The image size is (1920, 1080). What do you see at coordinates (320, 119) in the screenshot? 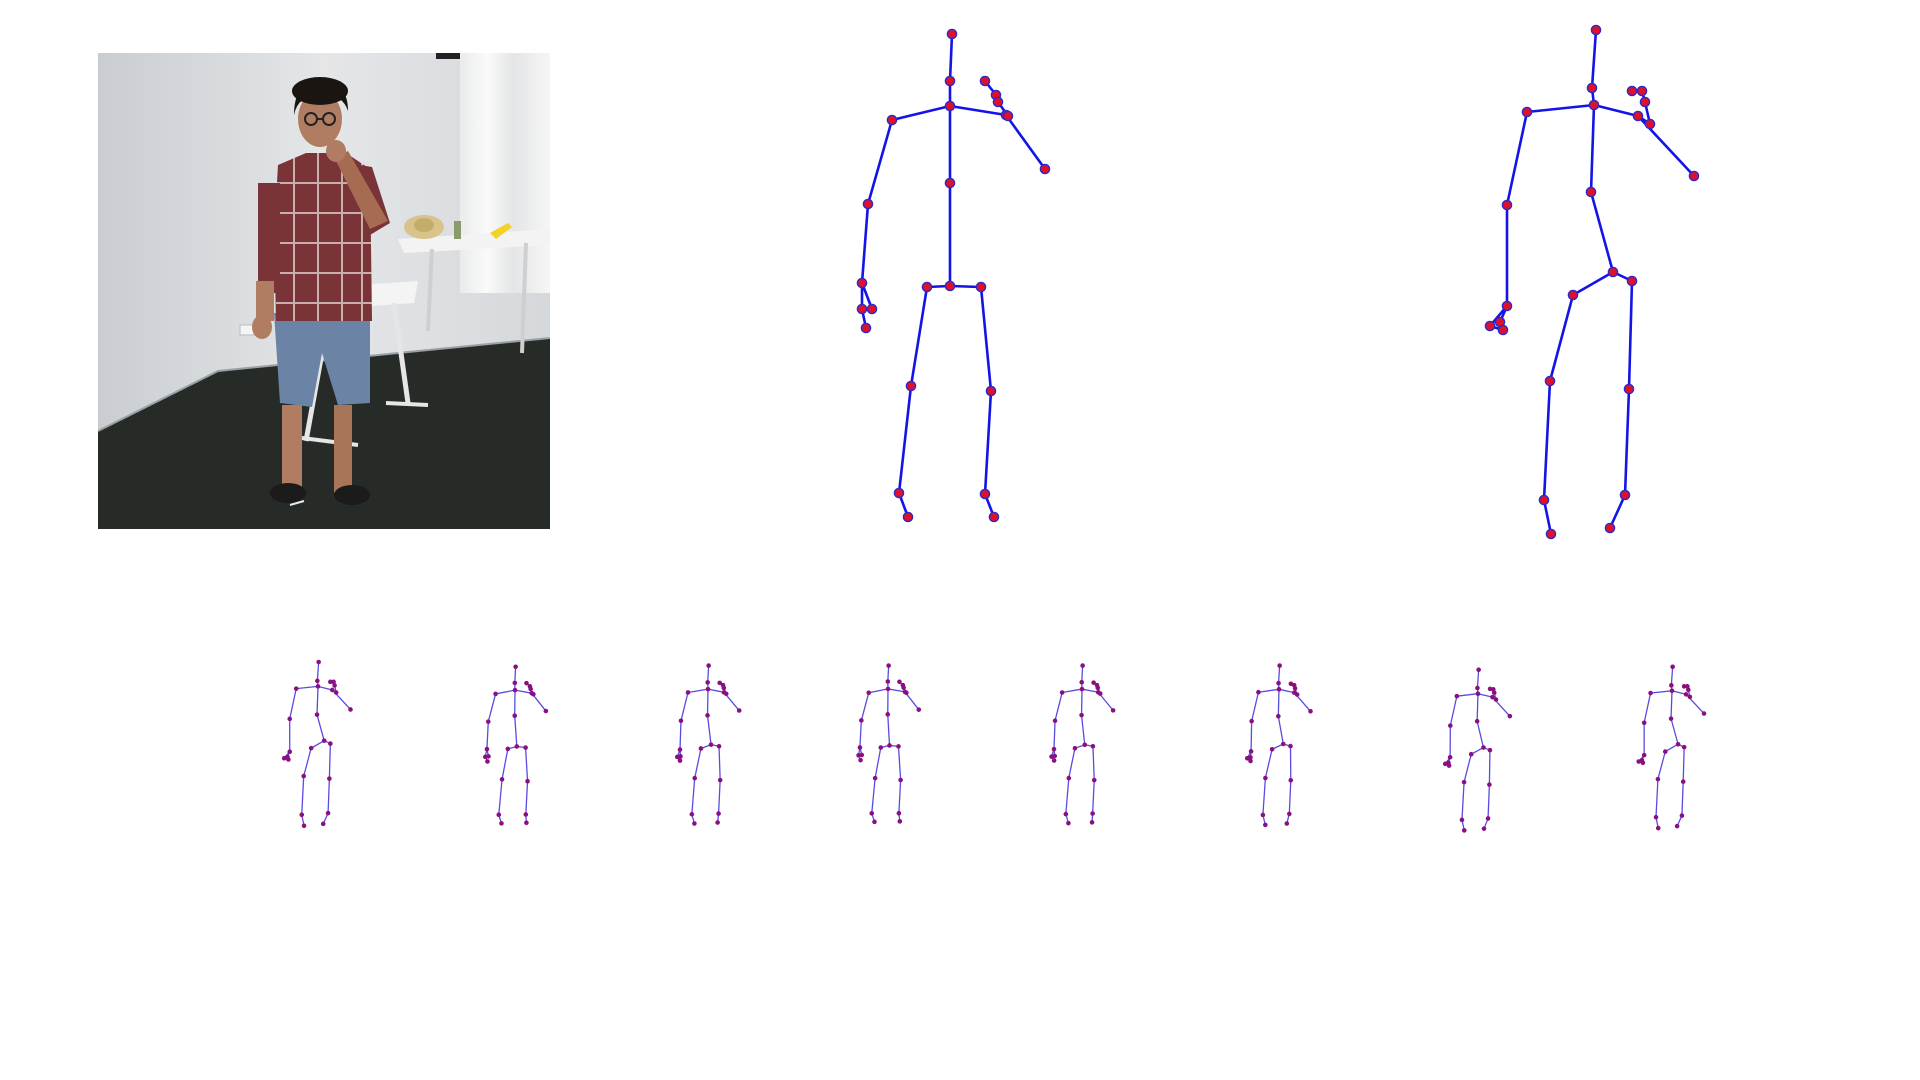
I see `glasses` at bounding box center [320, 119].